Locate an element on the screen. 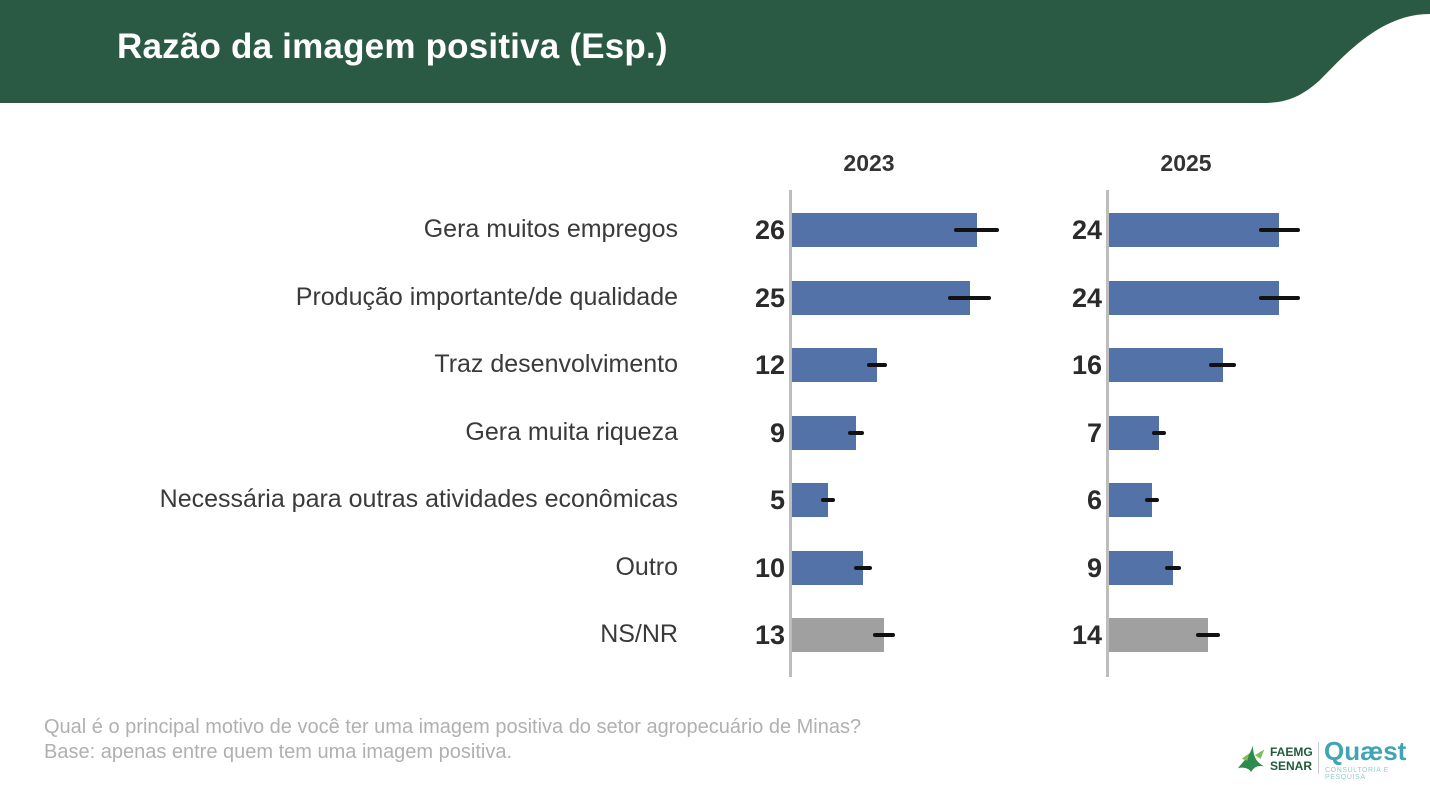 The width and height of the screenshot is (1430, 802). category-label: Gera muita riqueza is located at coordinates (571, 431).